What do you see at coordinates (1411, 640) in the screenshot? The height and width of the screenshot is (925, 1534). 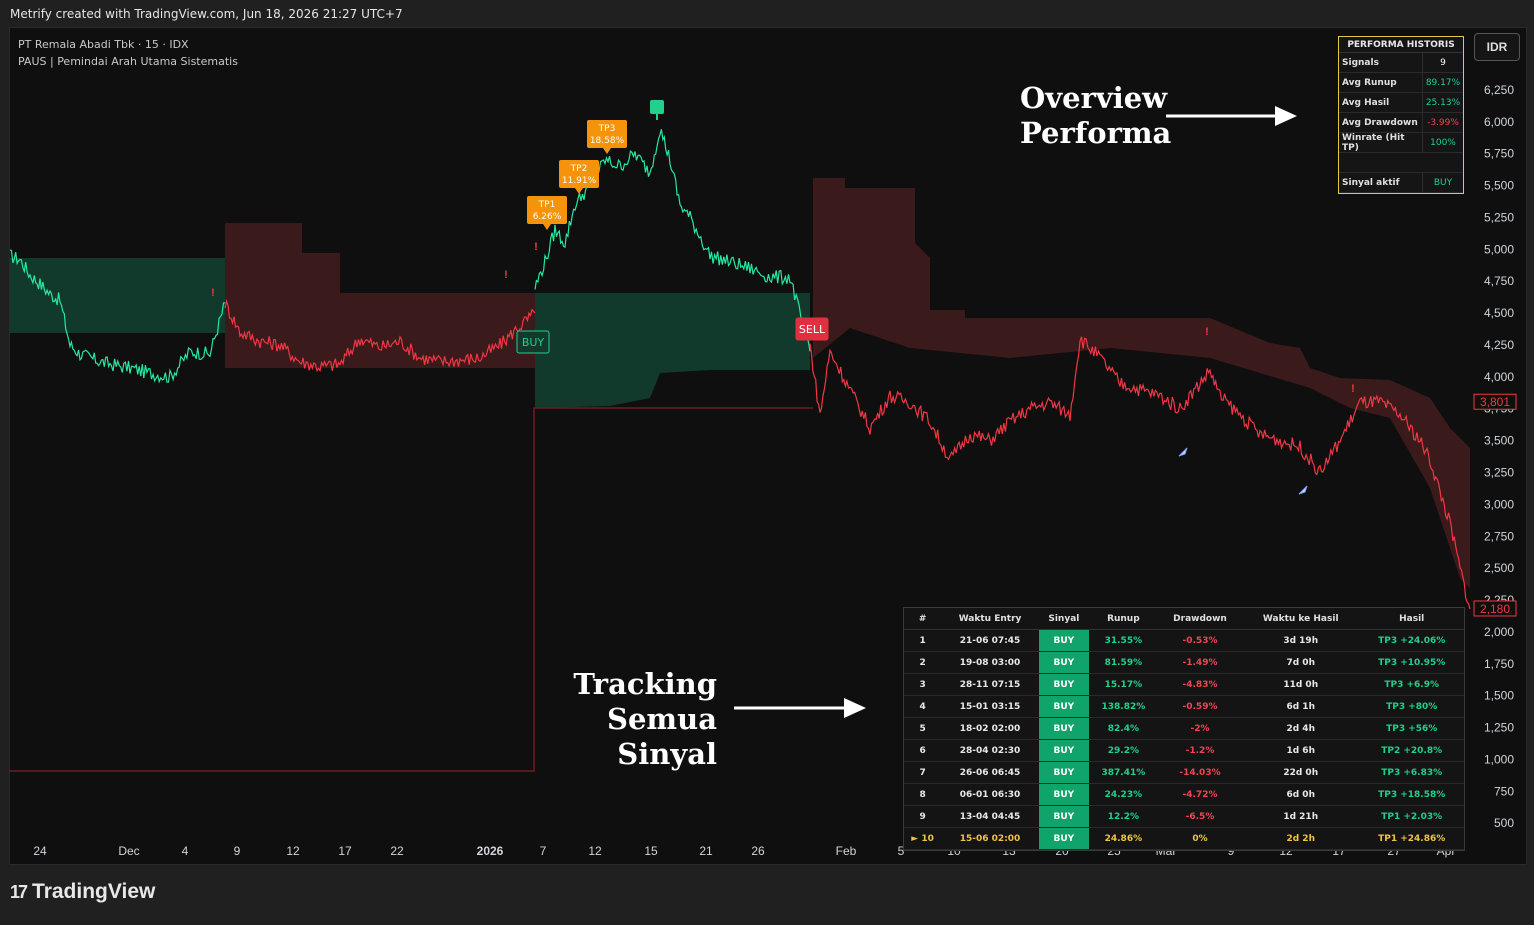 I see `tracker-cell-result: TP3 +24.06%` at bounding box center [1411, 640].